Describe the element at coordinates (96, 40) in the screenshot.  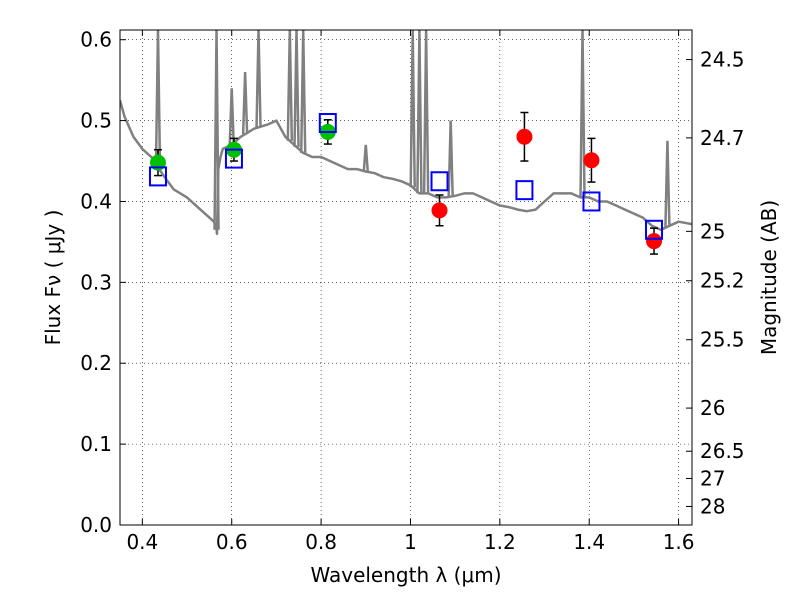
I see `y-tick-label: 0.6` at that location.